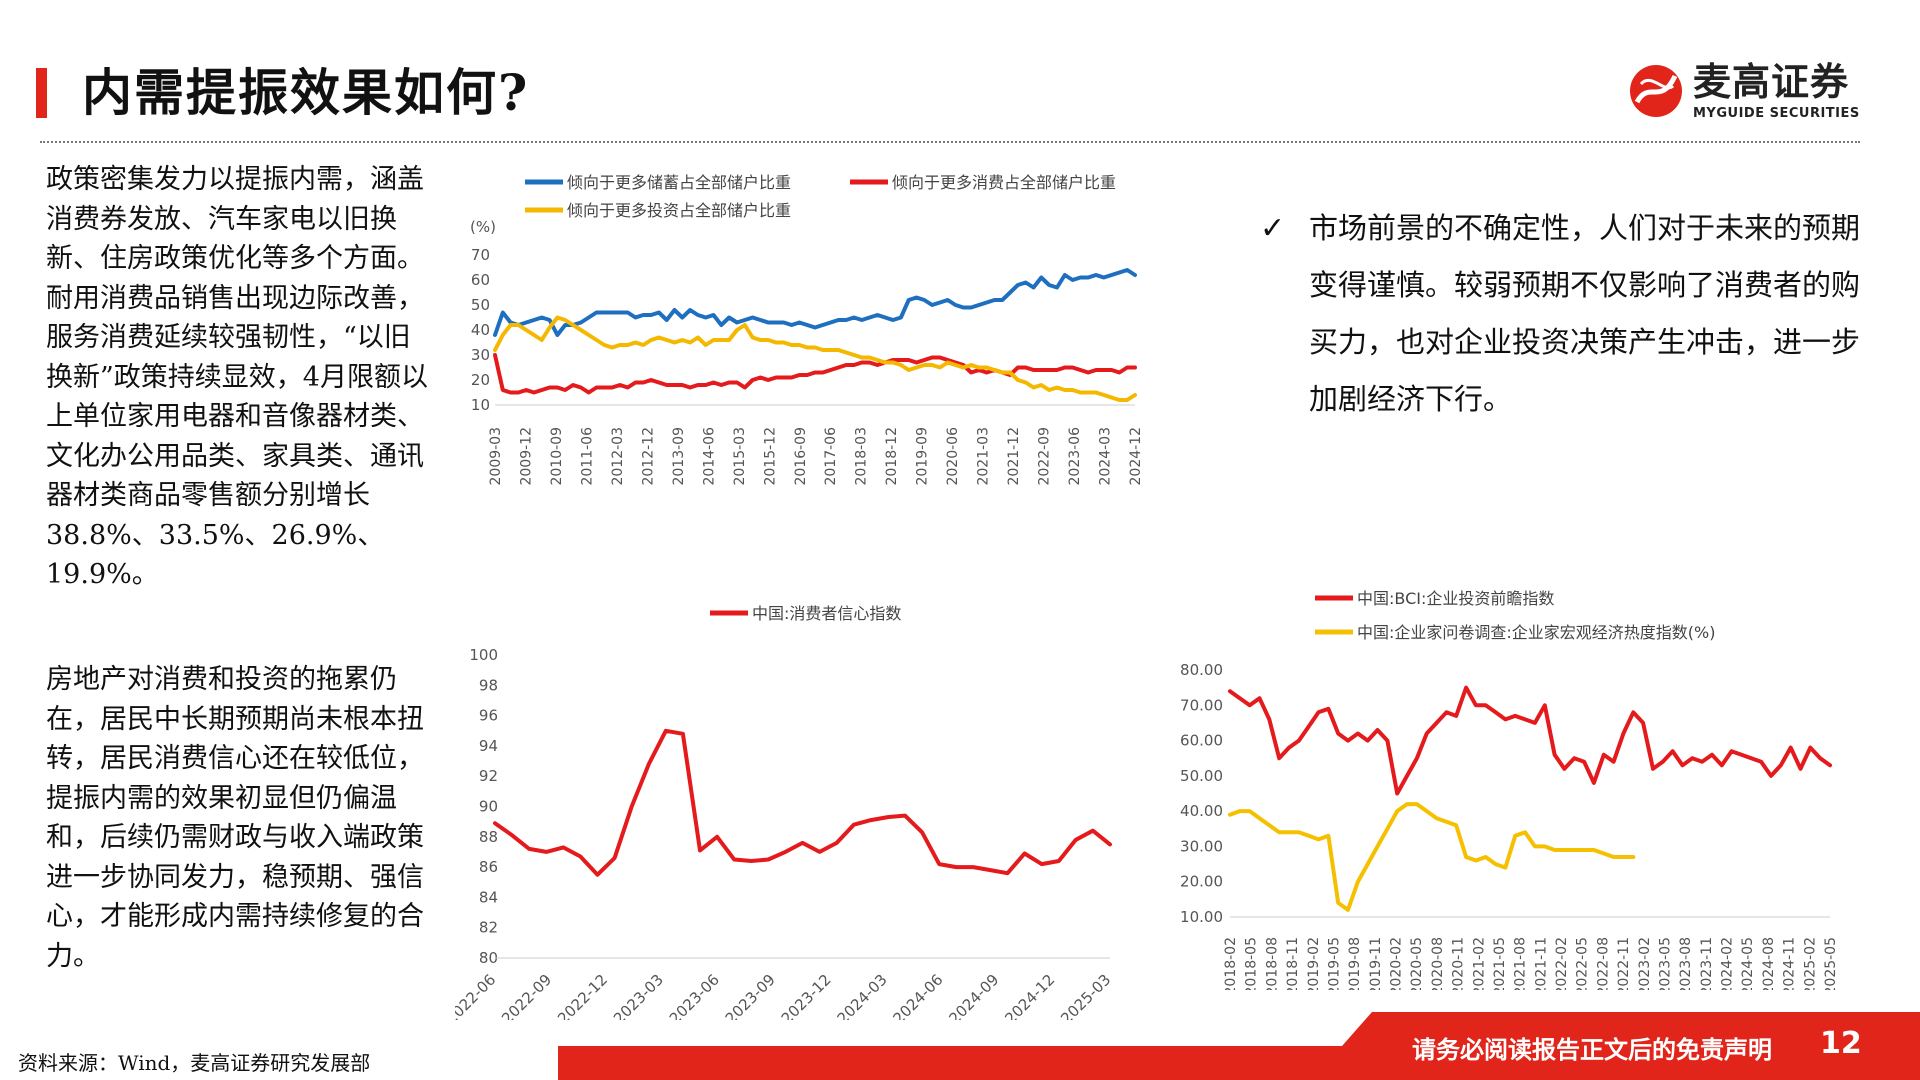  Describe the element at coordinates (480, 255) in the screenshot. I see `y-tick-label: 70` at that location.